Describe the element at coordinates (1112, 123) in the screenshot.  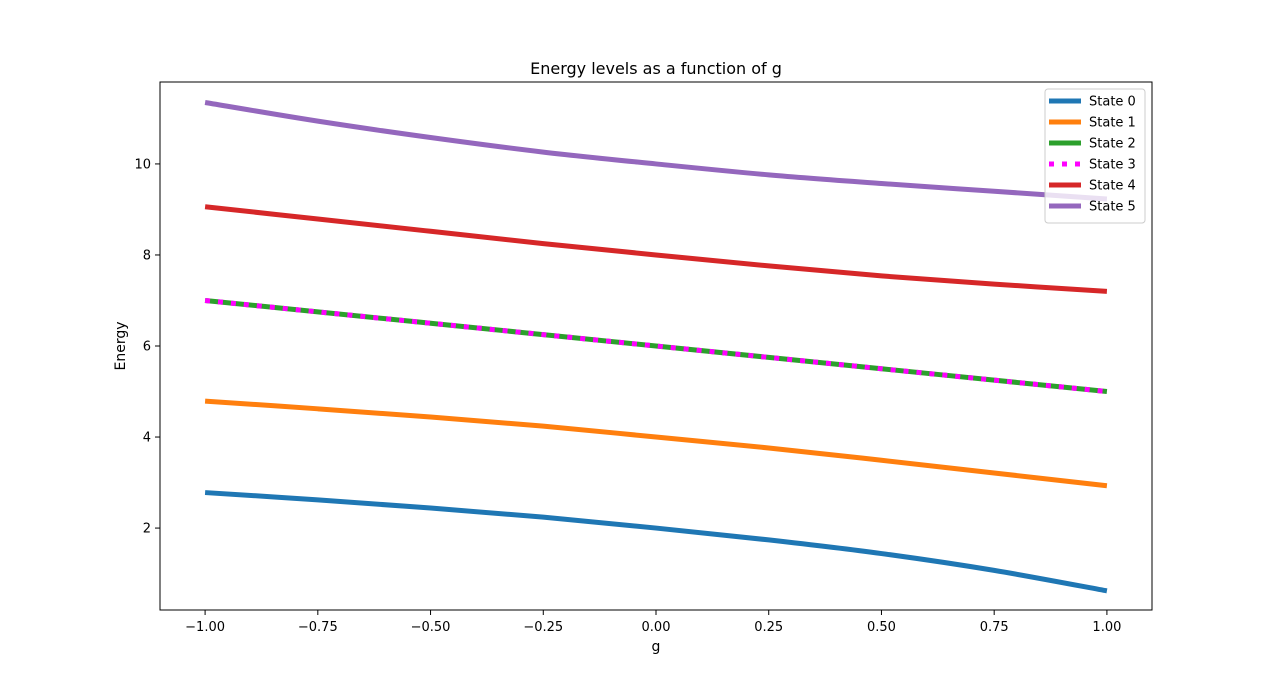
I see `legend-label-state-1: State 1` at that location.